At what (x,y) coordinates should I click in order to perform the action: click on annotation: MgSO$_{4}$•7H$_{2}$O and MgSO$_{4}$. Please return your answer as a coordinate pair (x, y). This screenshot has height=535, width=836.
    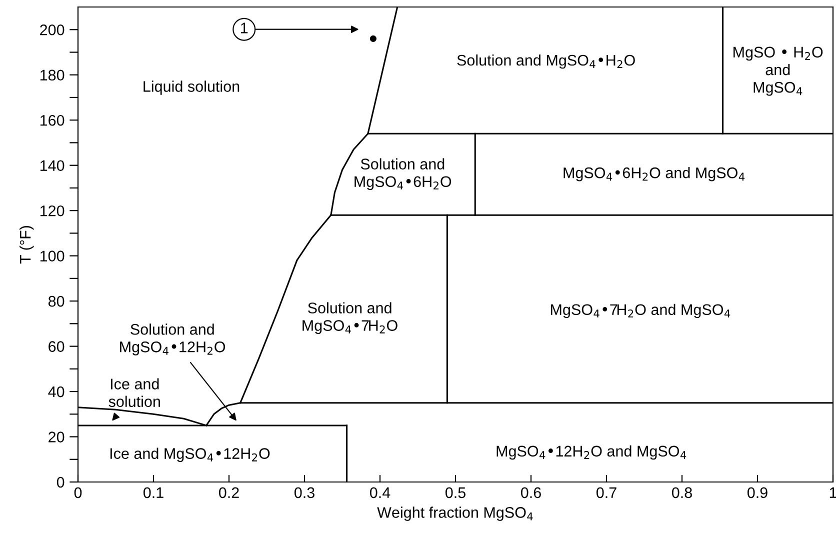
    Looking at the image, I should click on (640, 311).